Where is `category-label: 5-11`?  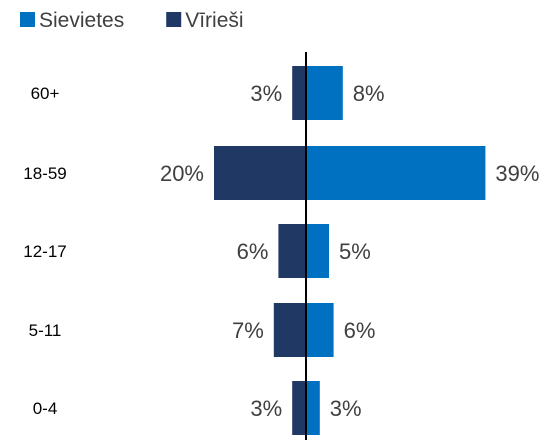 category-label: 5-11 is located at coordinates (45, 330).